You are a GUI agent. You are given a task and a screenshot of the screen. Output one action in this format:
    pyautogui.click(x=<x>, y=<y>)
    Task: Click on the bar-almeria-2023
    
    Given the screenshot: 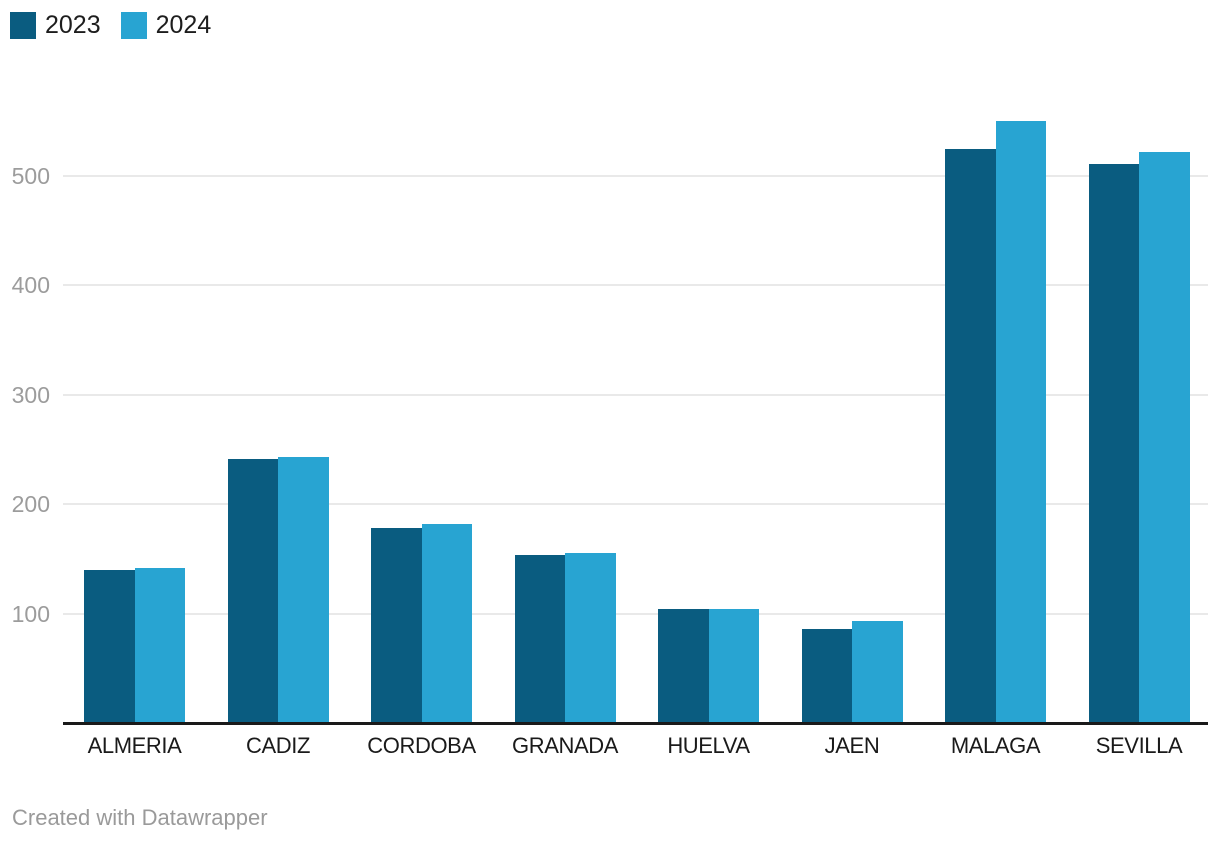 What is the action you would take?
    pyautogui.click(x=109, y=646)
    